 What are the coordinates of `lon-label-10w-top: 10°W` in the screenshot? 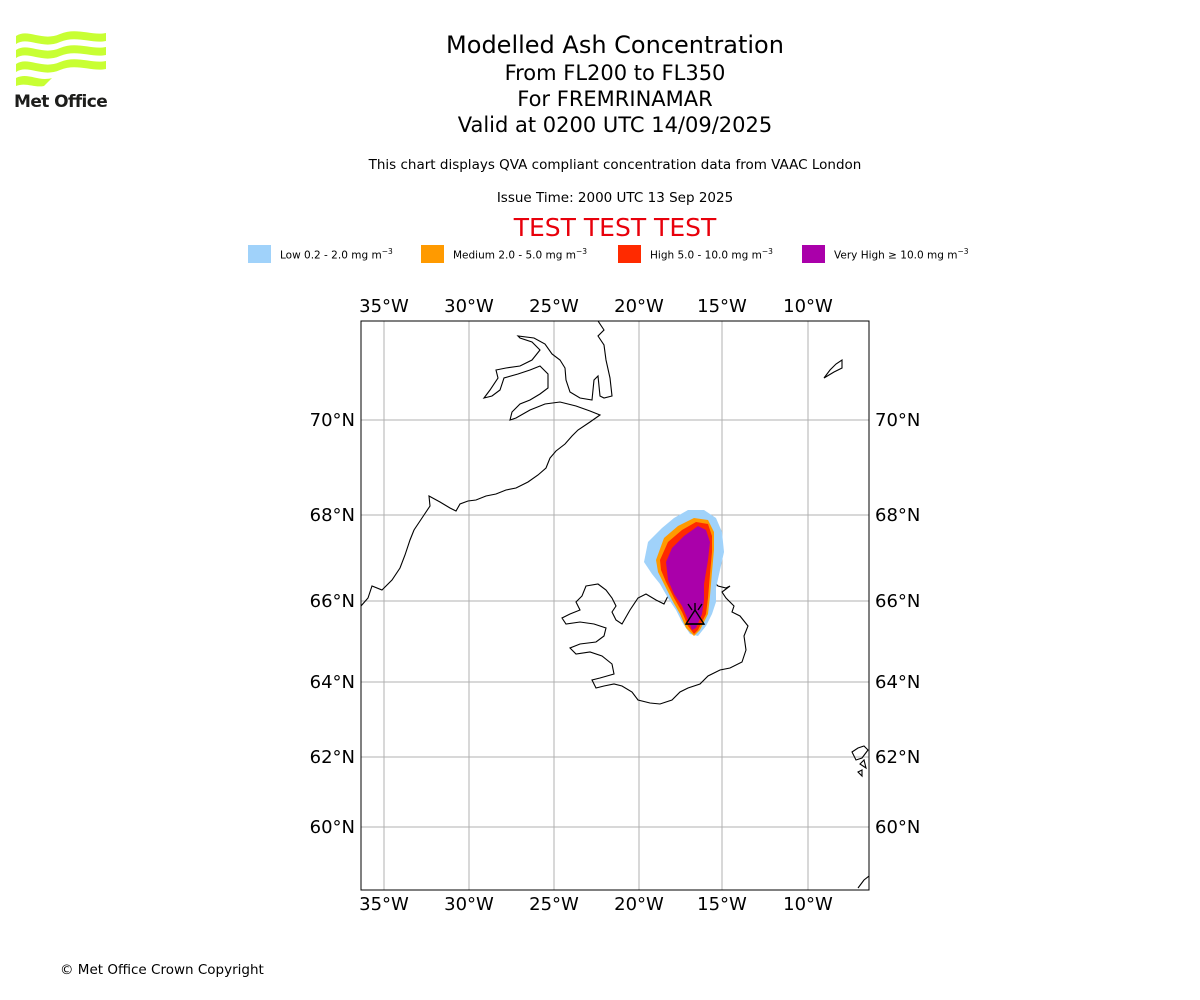 It's located at (808, 306).